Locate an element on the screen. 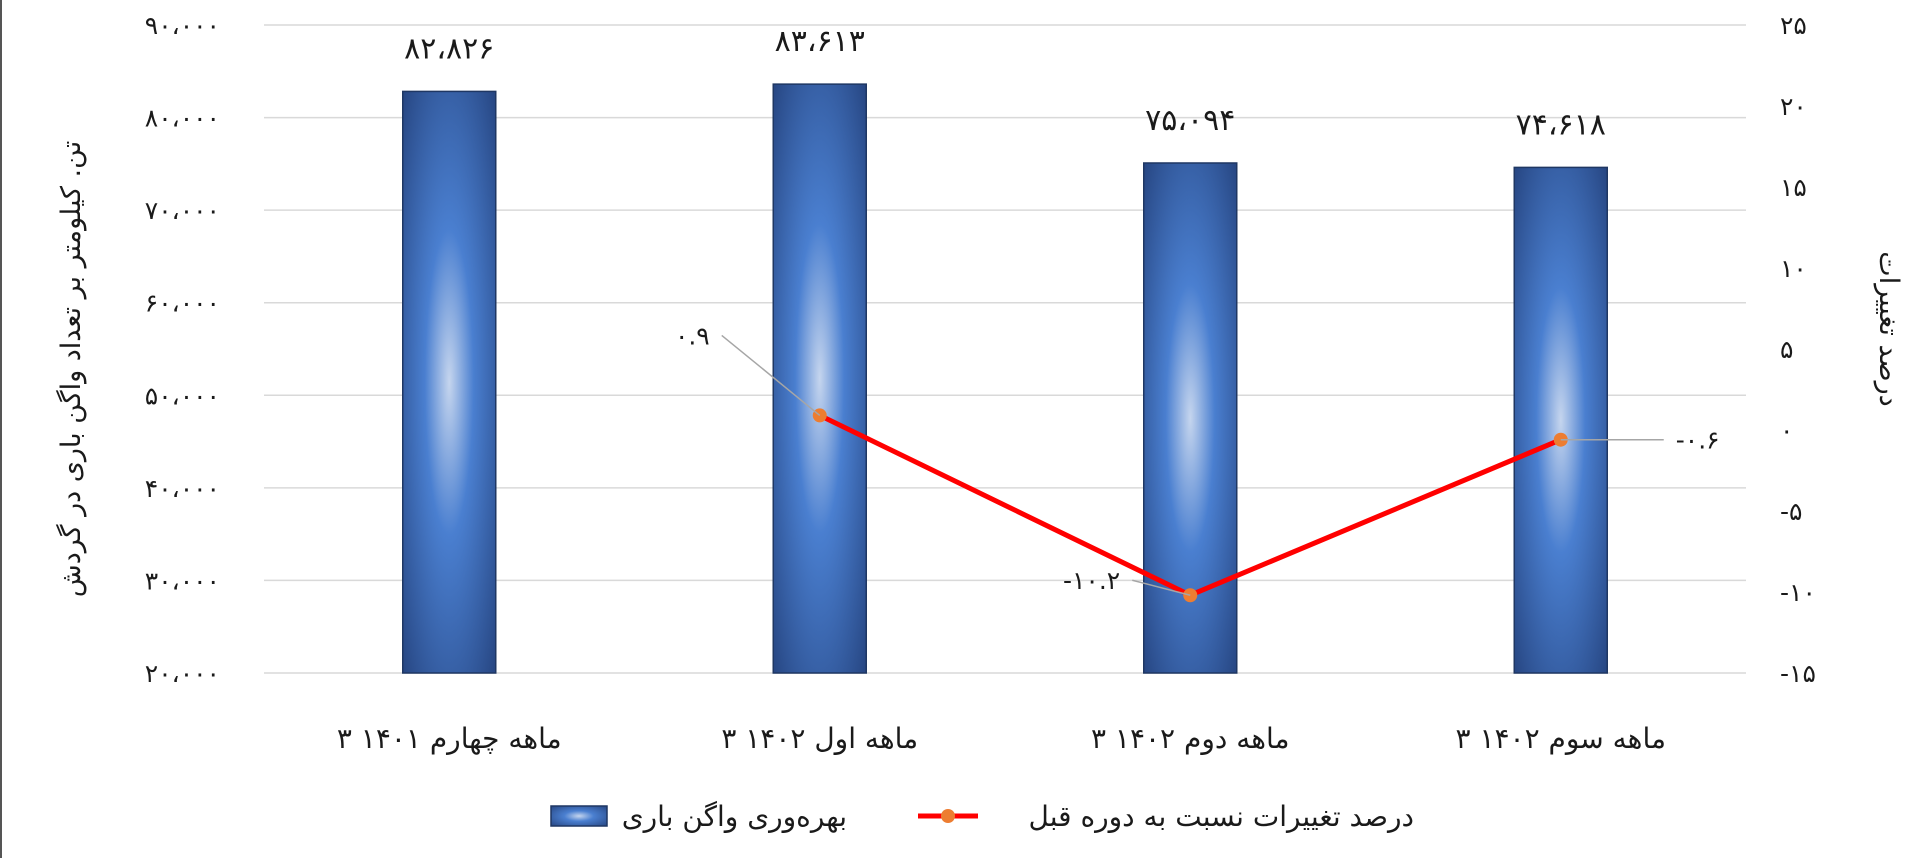 The width and height of the screenshot is (1914, 862). y-right-tick-label: -۱۵ is located at coordinates (1798, 673).